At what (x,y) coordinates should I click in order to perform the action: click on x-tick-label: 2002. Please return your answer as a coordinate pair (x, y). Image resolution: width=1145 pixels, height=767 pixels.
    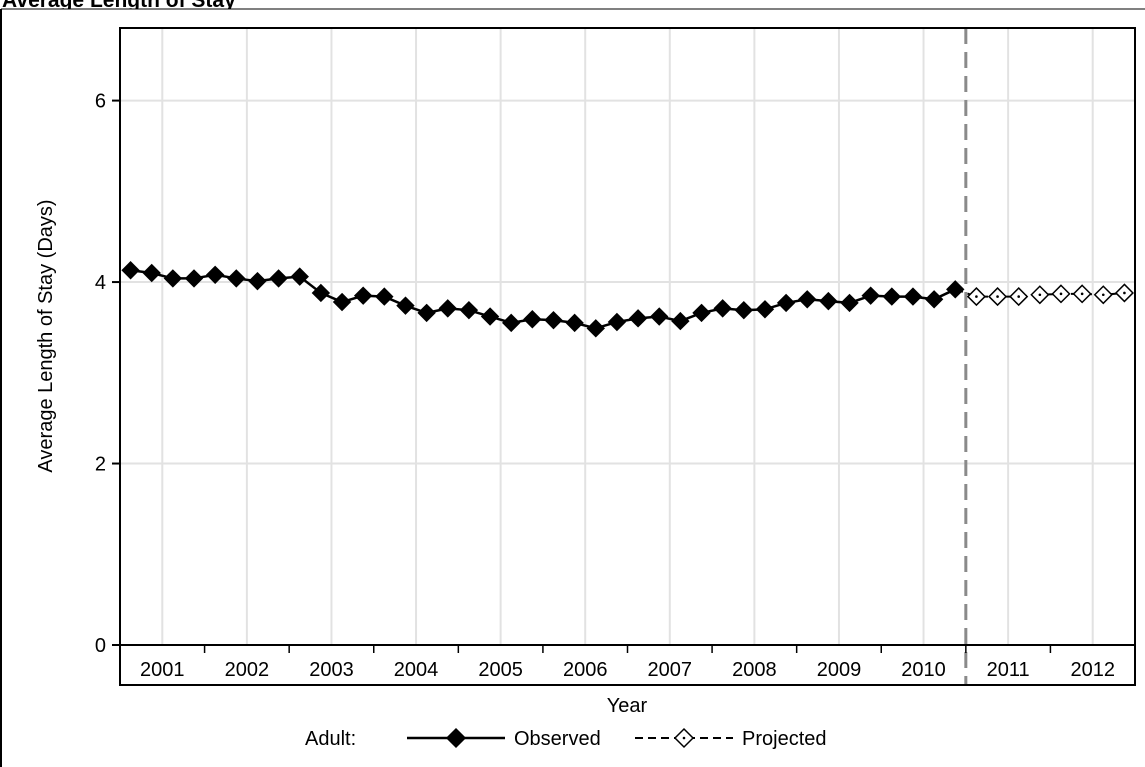
    Looking at the image, I should click on (247, 670).